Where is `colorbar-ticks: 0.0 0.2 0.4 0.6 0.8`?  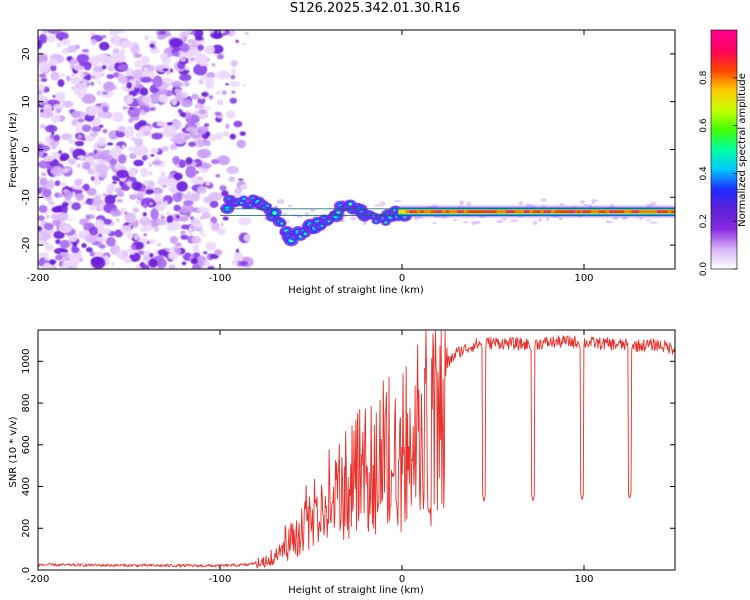
colorbar-ticks: 0.0 0.2 0.4 0.6 0.8 is located at coordinates (718, 173).